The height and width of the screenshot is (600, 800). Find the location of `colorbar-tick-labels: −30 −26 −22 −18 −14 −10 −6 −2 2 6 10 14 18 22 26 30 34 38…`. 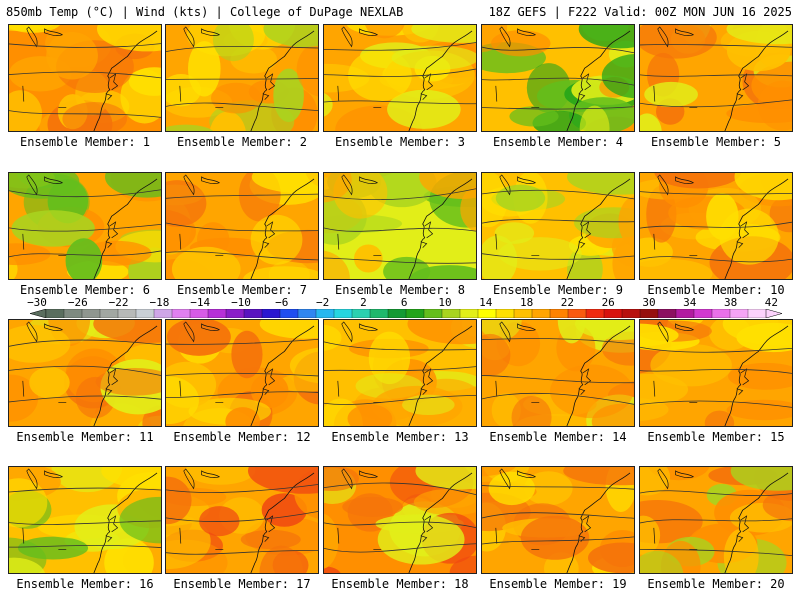

colorbar-tick-labels: −30 −26 −22 −18 −14 −10 −6 −2 2 6 10 14 18 22 26 30 34 38… is located at coordinates (400, 302).